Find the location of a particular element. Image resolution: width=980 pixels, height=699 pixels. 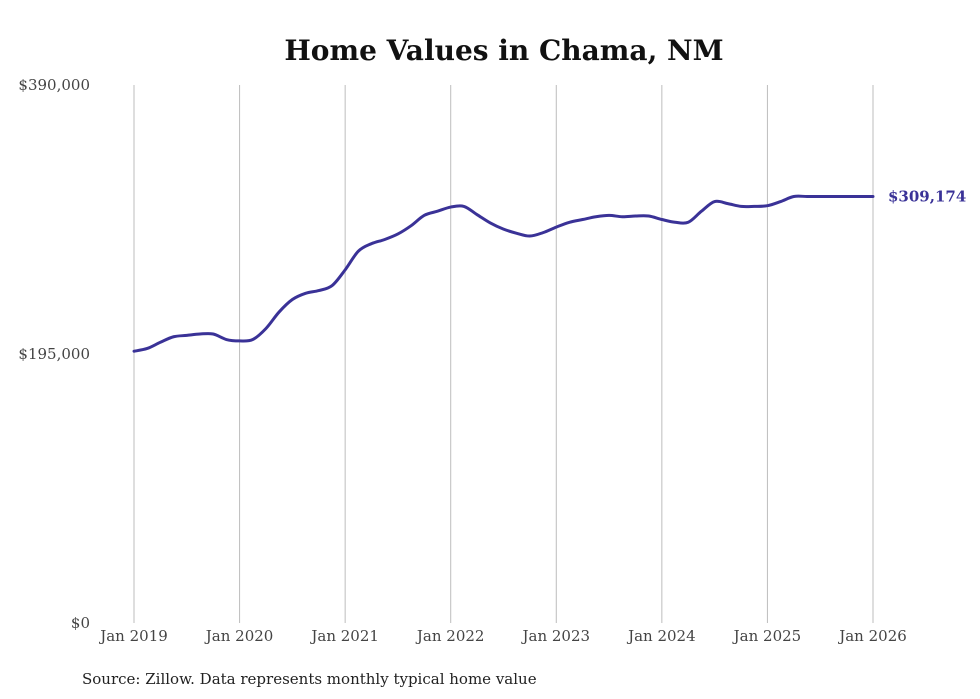

y-axis-tick-labels: $0 $195,000 $390,000 is located at coordinates (54, 354).